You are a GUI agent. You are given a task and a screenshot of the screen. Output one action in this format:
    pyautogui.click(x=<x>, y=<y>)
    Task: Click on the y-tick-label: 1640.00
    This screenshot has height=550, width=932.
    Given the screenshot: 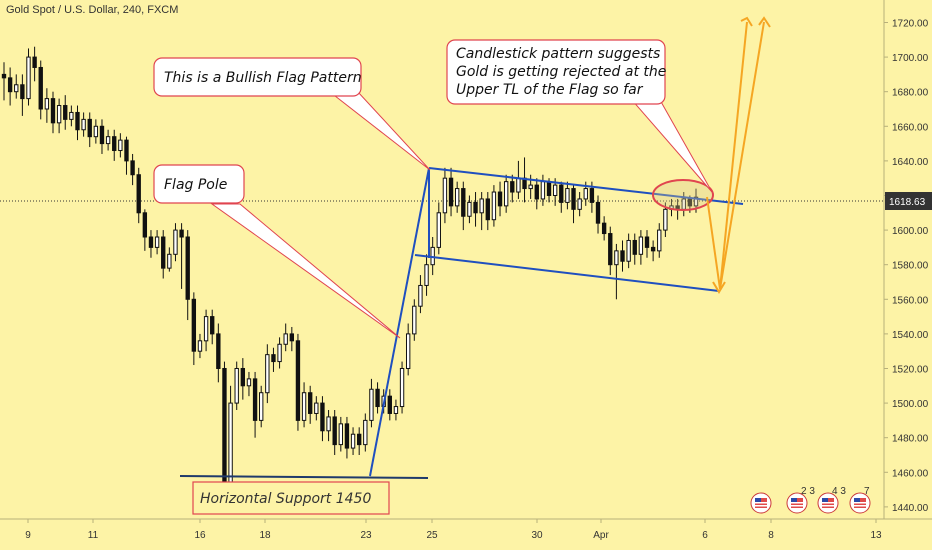 What is the action you would take?
    pyautogui.click(x=910, y=162)
    